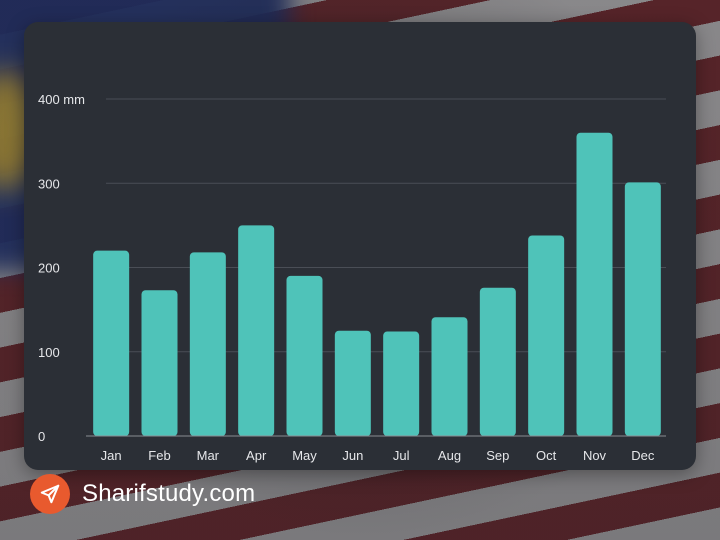 Image resolution: width=720 pixels, height=540 pixels. I want to click on brand-watermark: Sharifstudy.com, so click(142, 494).